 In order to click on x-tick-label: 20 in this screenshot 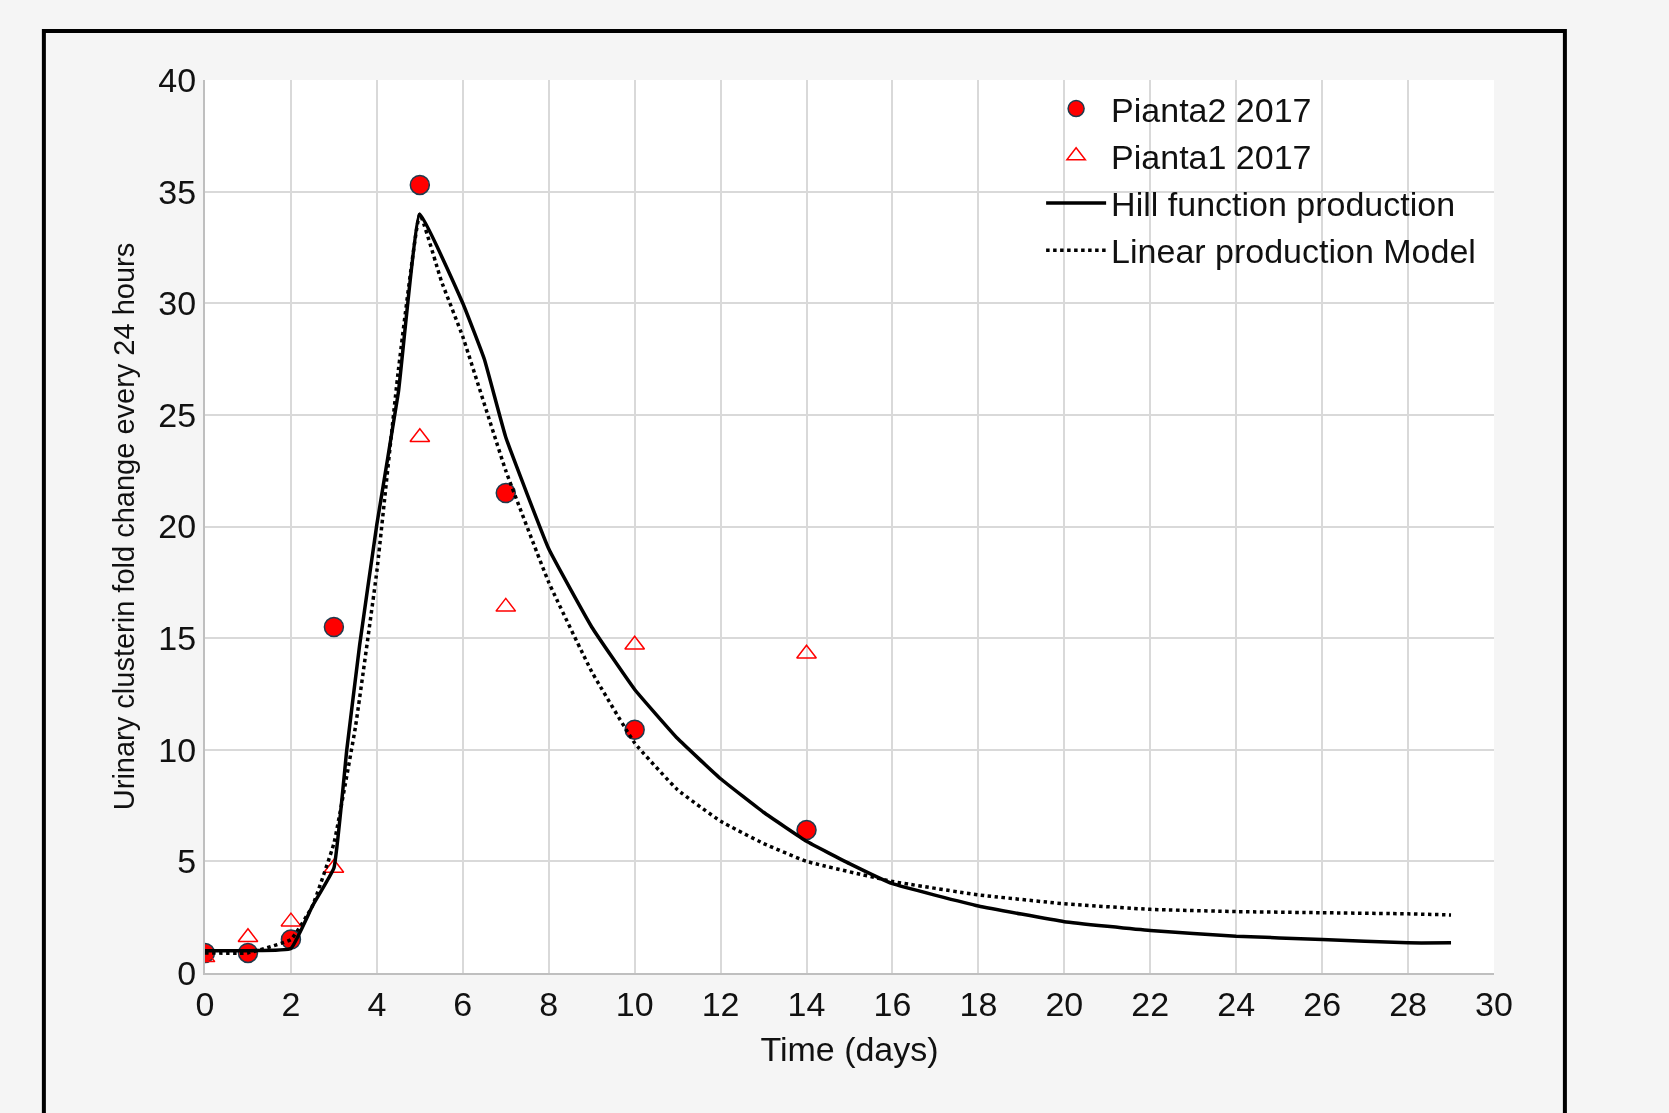, I will do `click(1064, 1003)`.